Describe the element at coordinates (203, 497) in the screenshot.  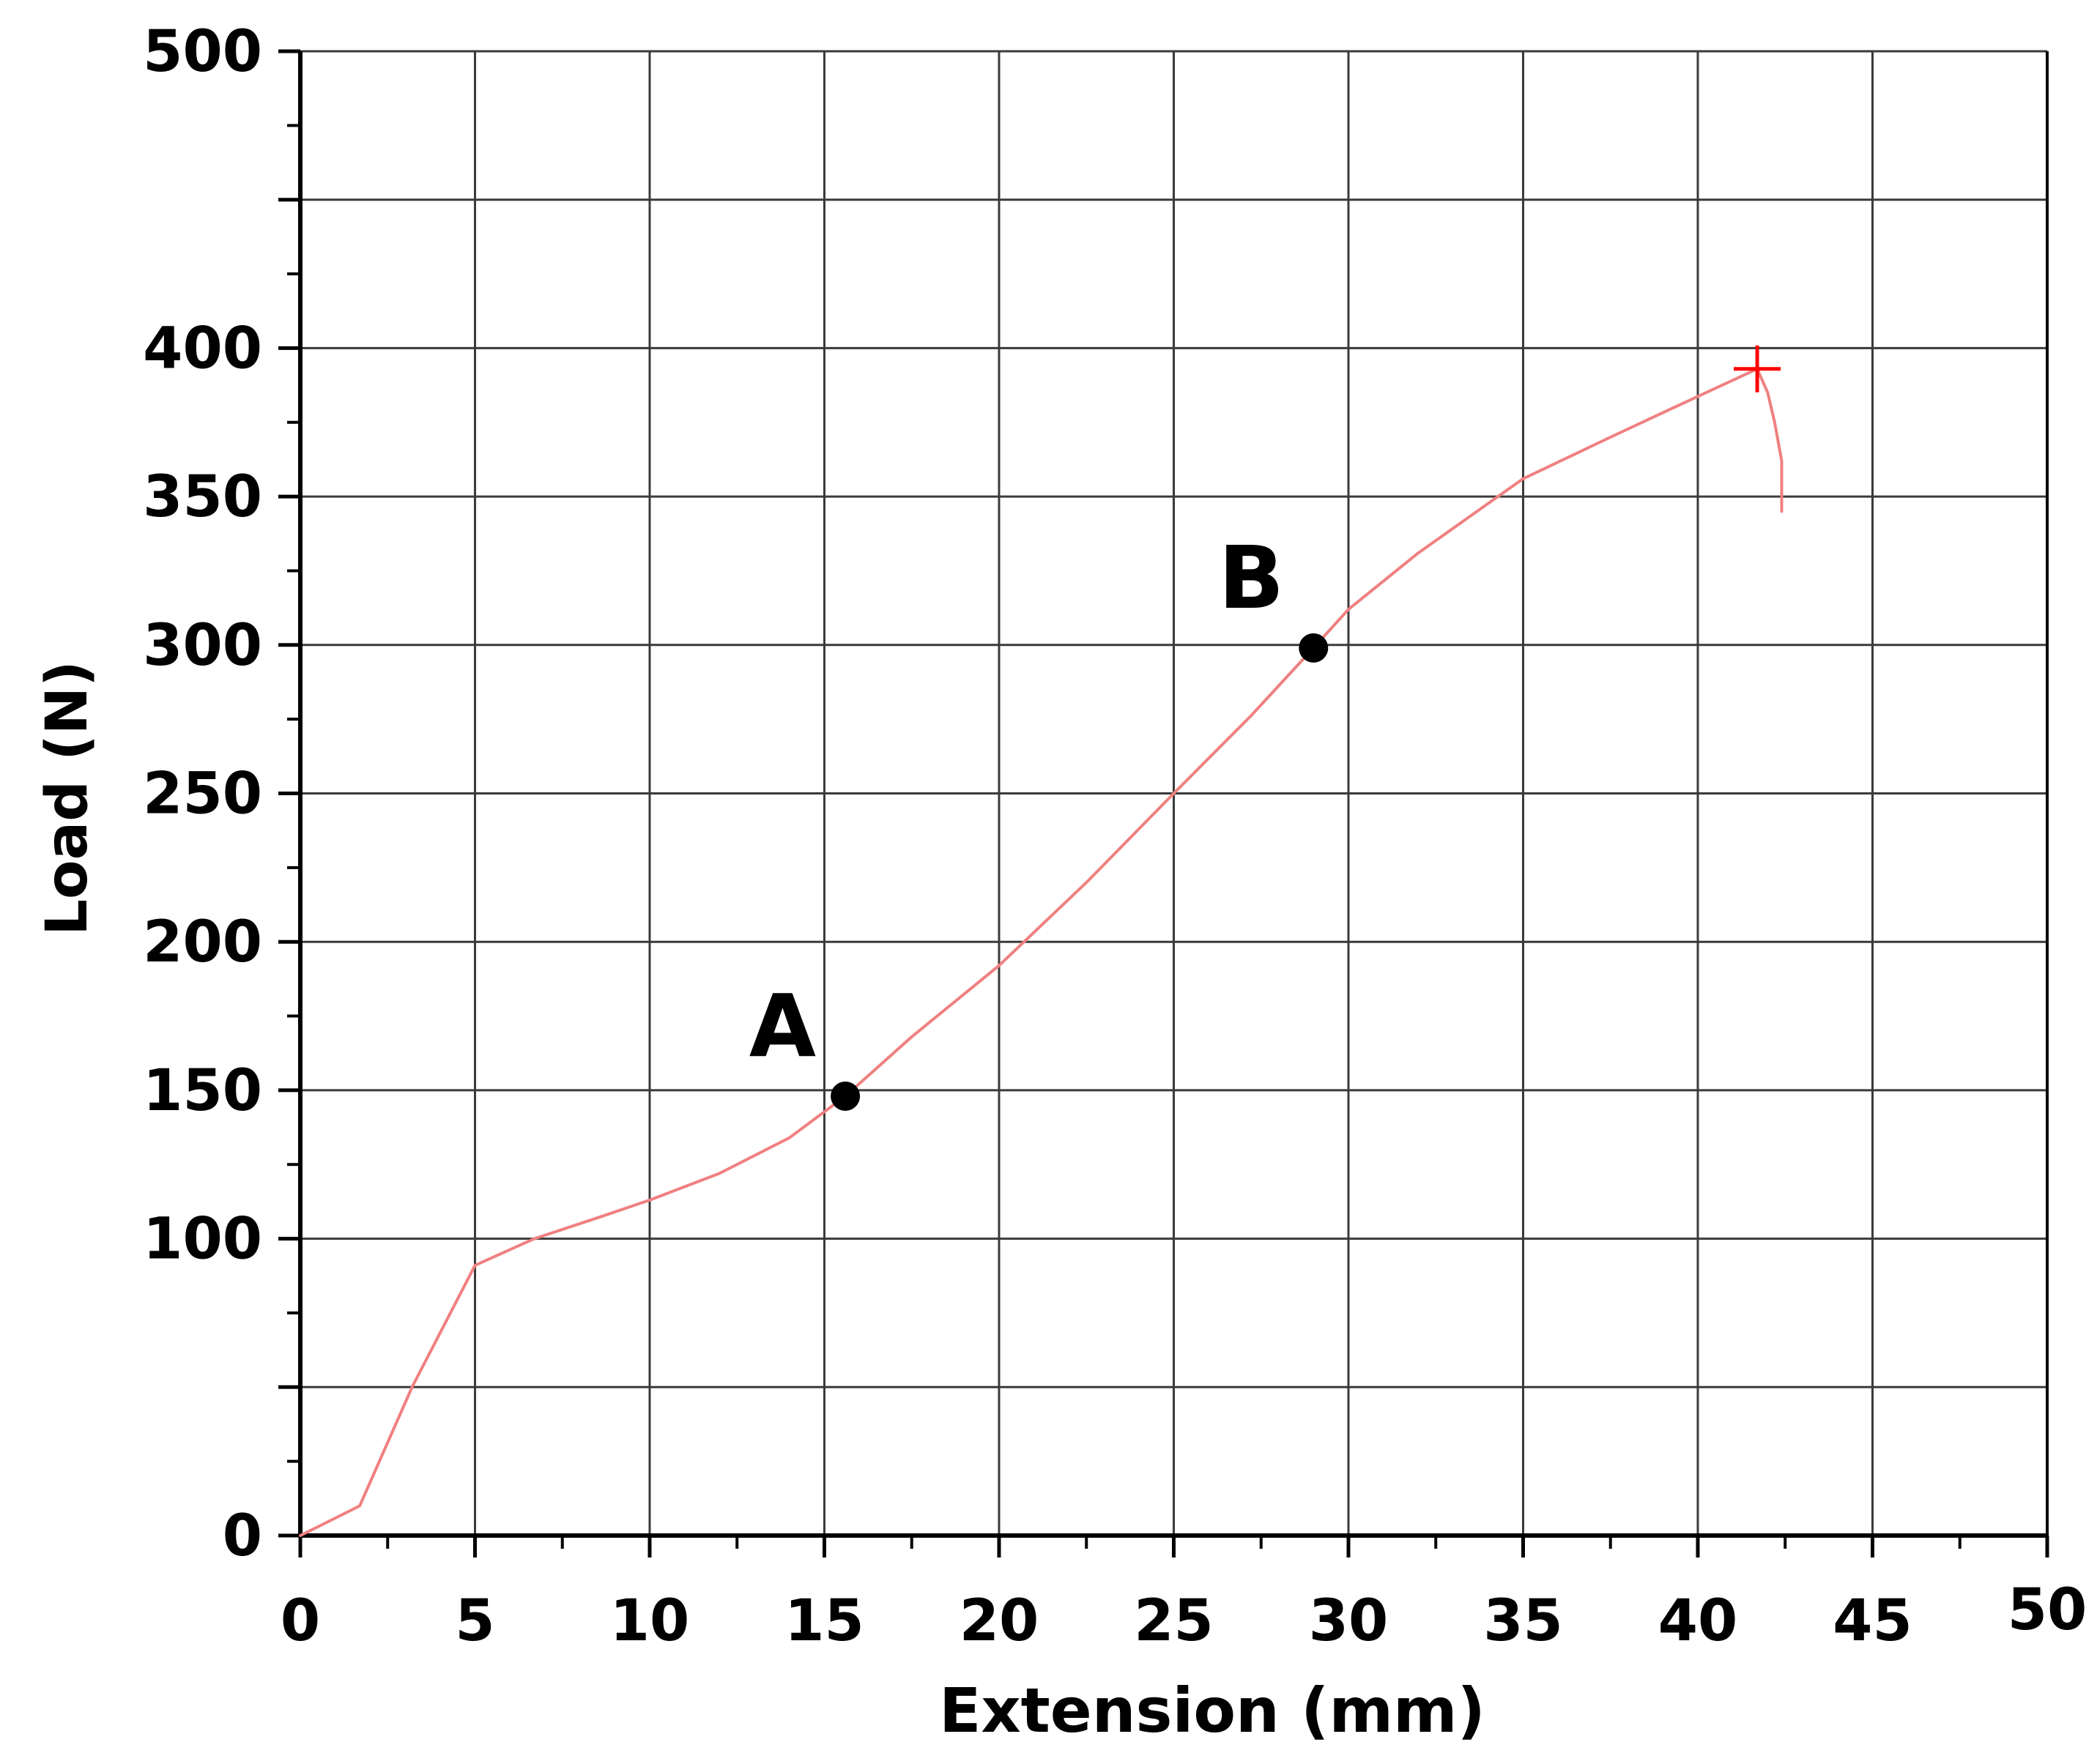
I see `y-tick-label: 350` at that location.